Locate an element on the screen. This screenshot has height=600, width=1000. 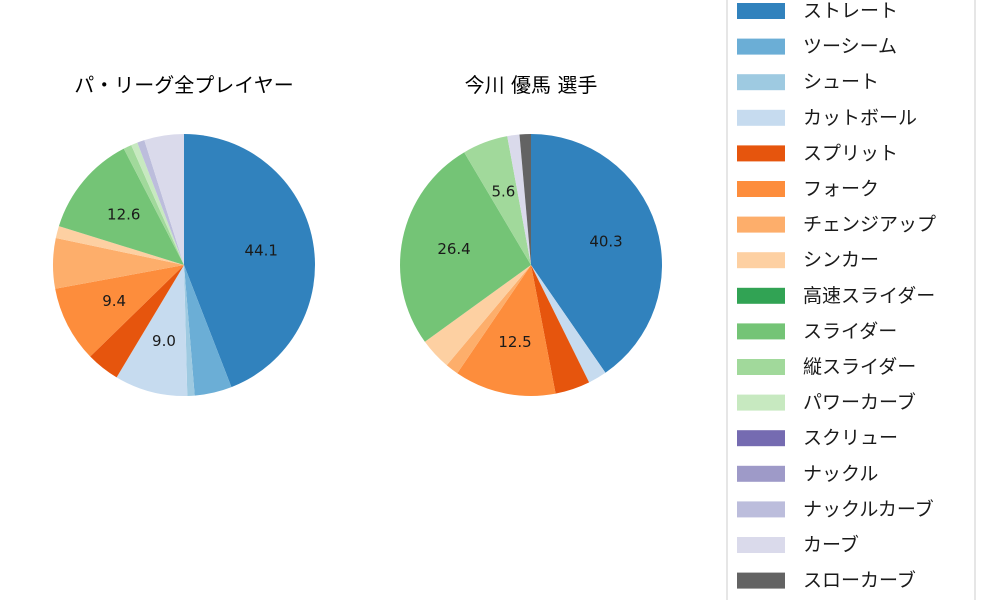
pie-player: 40.3 12.5 26.4 5.6 is located at coordinates (531, 265).